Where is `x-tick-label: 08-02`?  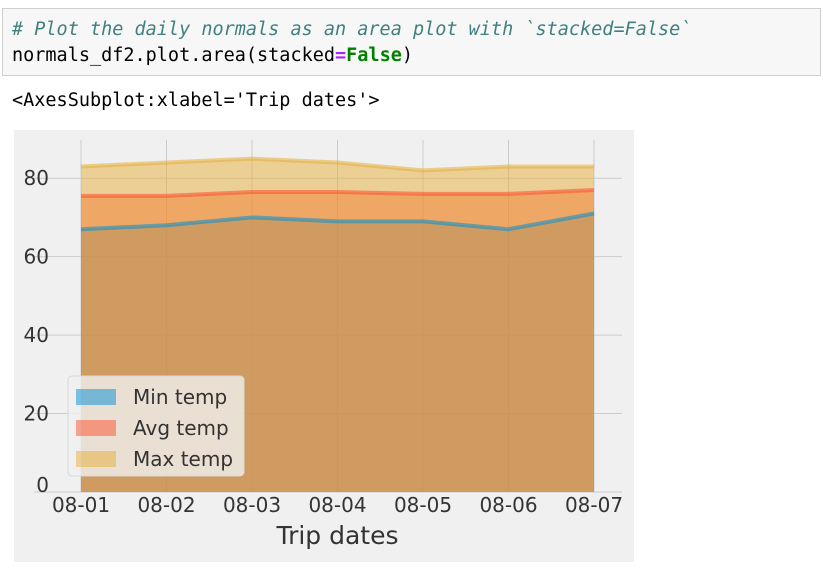
x-tick-label: 08-02 is located at coordinates (166, 505).